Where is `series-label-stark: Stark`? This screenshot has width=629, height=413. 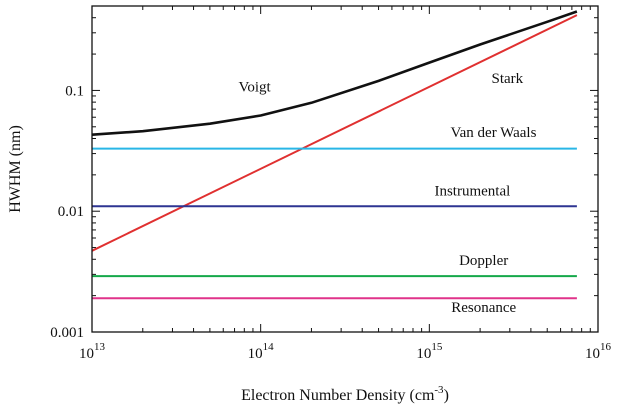
series-label-stark: Stark is located at coordinates (507, 79).